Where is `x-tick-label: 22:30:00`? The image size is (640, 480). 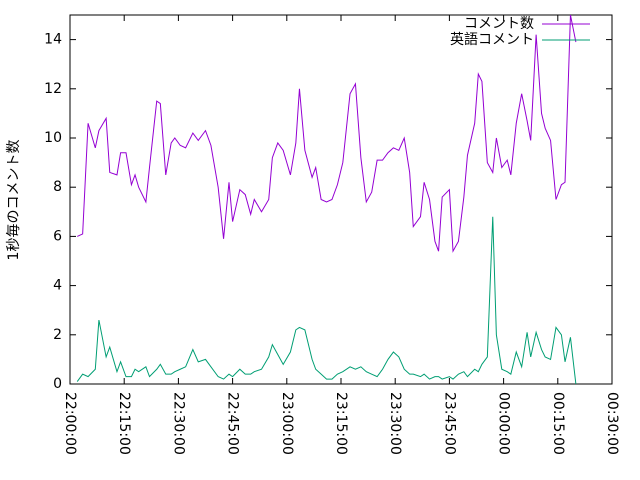 x-tick-label: 22:30:00 is located at coordinates (178, 423).